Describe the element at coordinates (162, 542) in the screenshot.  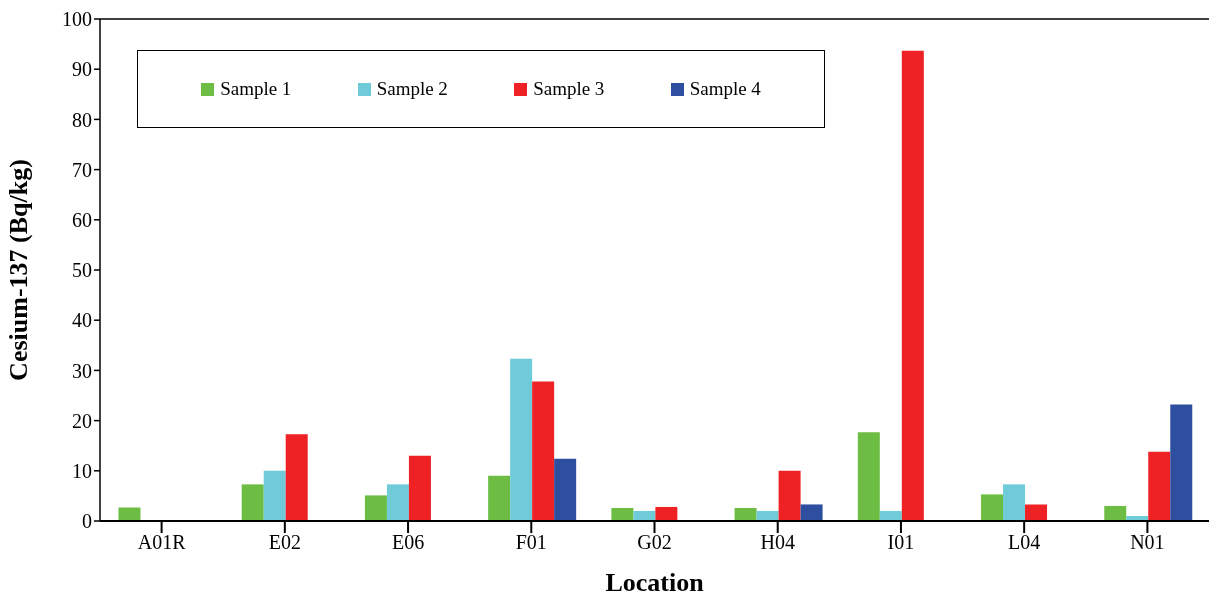
I see `x-tick-label: A01R` at that location.